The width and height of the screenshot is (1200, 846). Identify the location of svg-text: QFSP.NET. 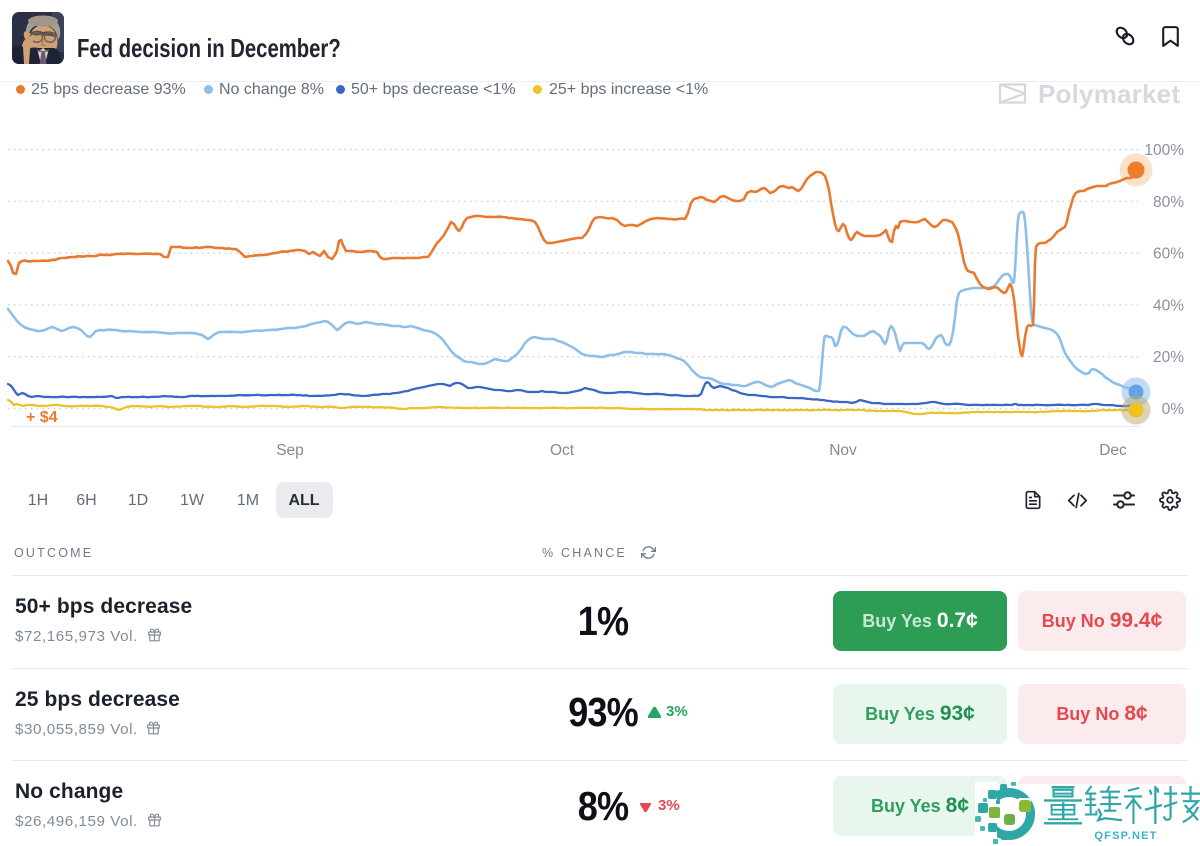
(1125, 836).